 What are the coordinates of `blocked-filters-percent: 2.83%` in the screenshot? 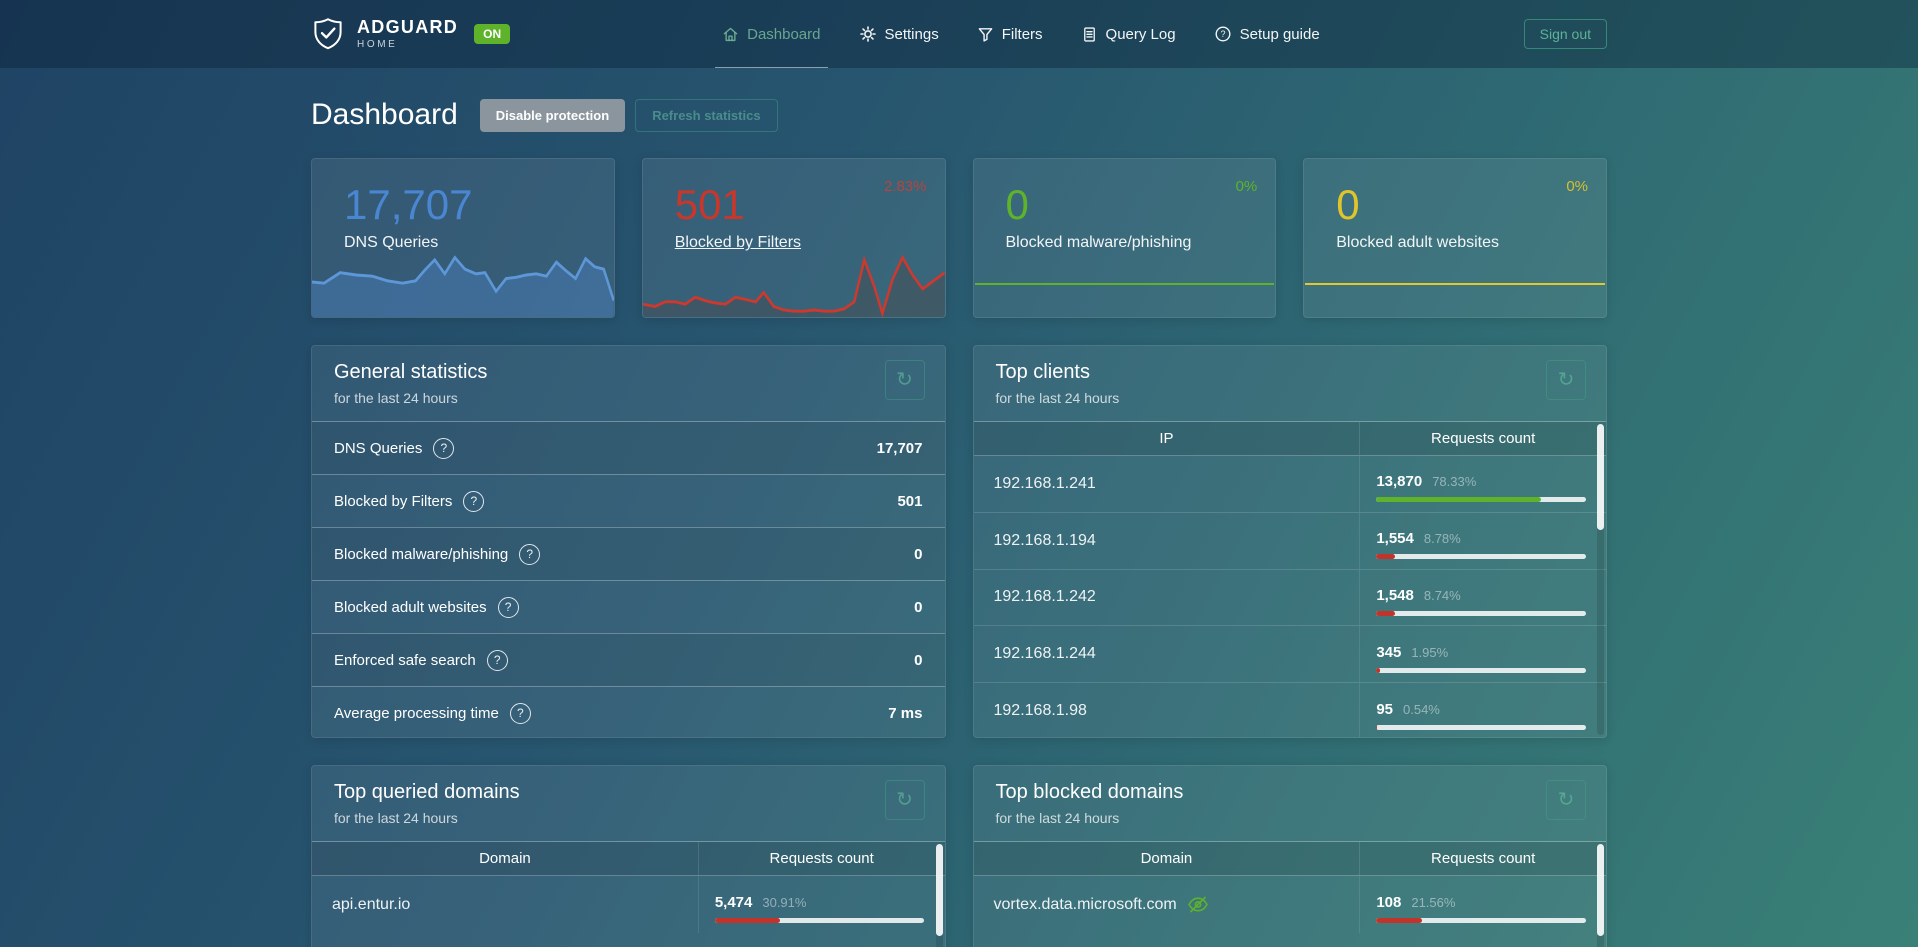 It's located at (905, 186).